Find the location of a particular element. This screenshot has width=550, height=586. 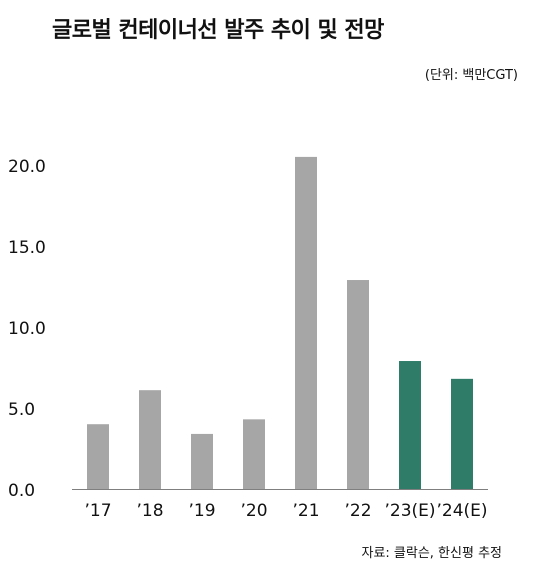

x-tick-label: ’20 is located at coordinates (253, 511).